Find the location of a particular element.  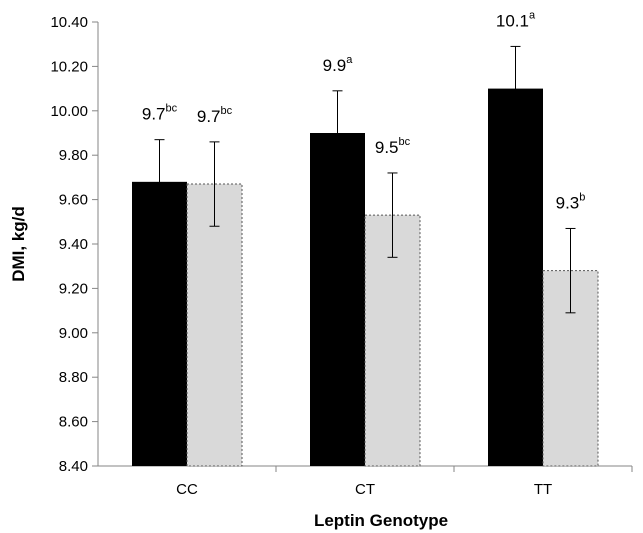

data-label: 10.1a is located at coordinates (516, 19).